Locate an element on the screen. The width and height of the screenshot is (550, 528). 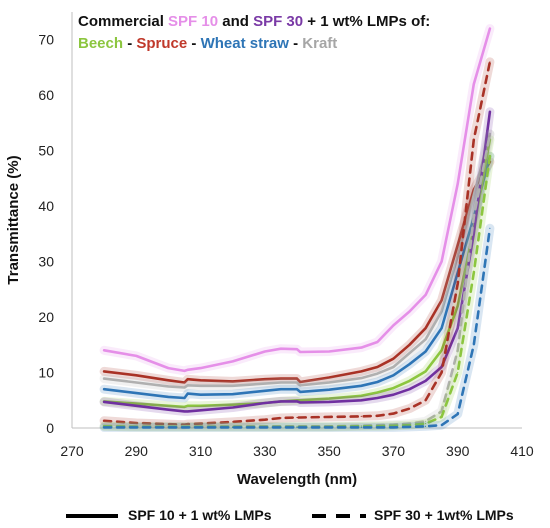
legend-title-line-2: Beech - Spruce - Wheat straw - Kraft is located at coordinates (207, 43).